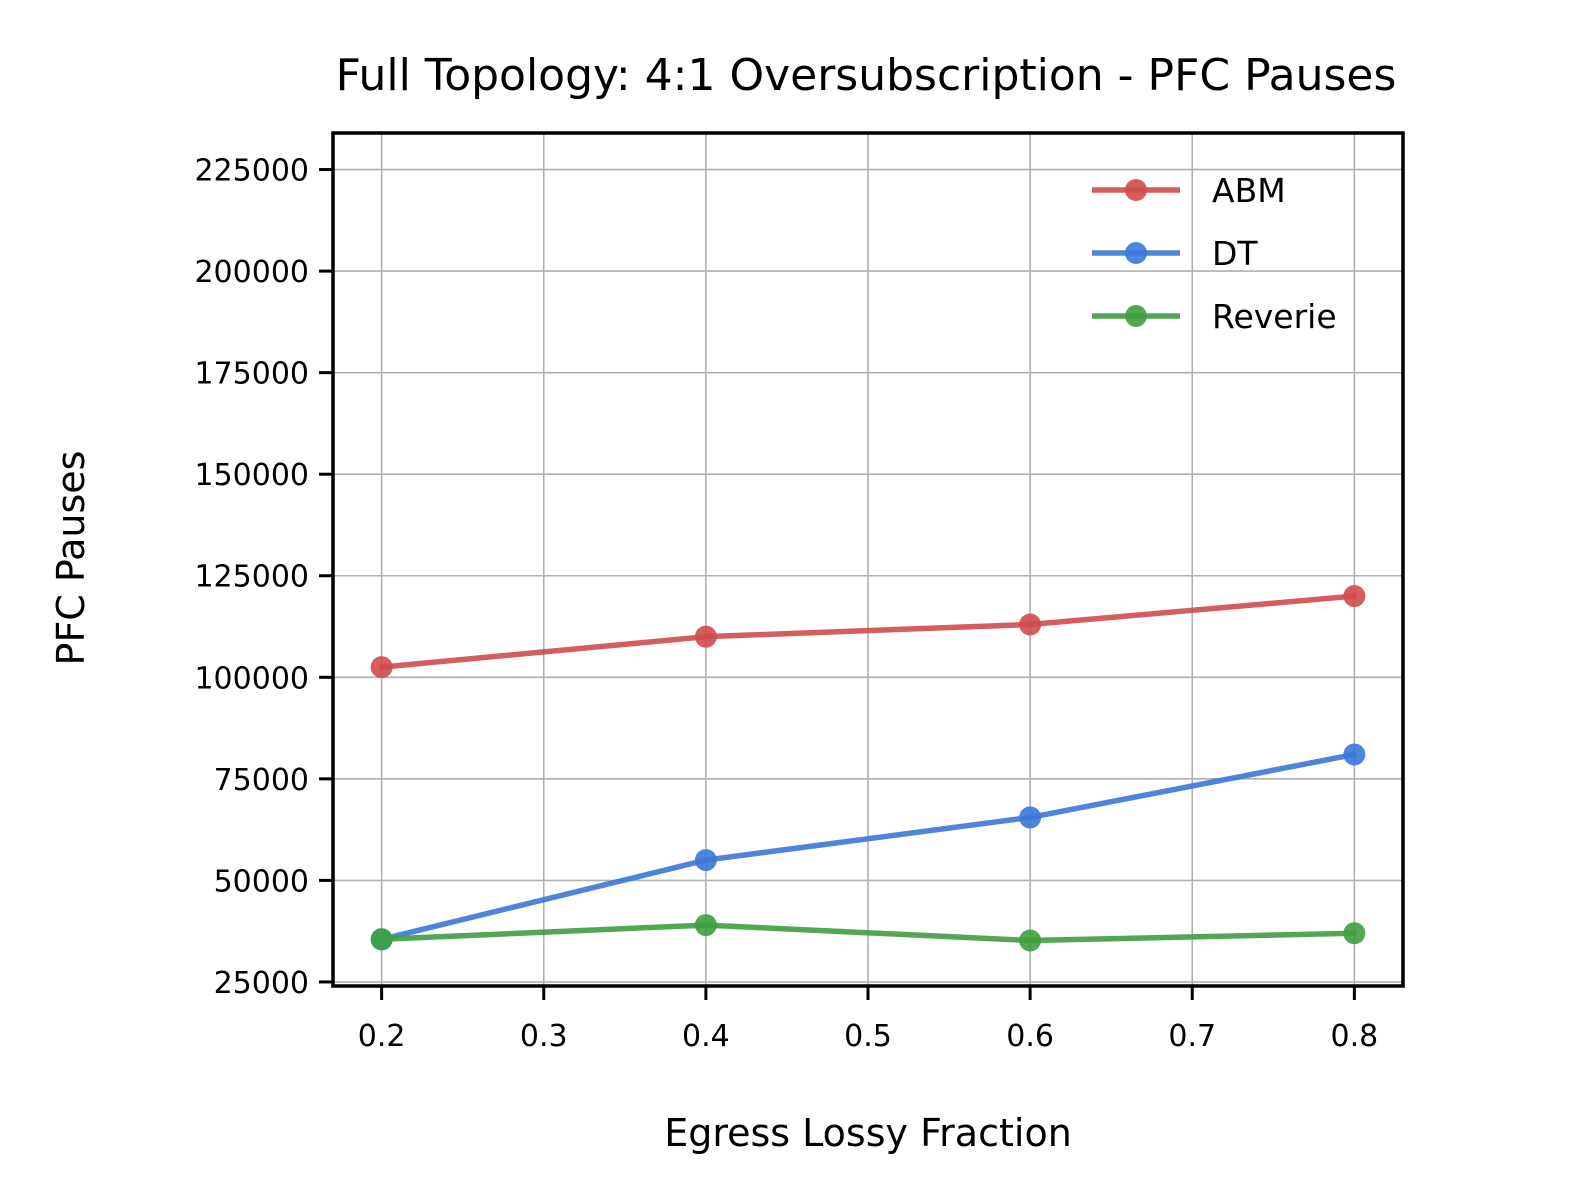 The image size is (1586, 1202). Describe the element at coordinates (251, 374) in the screenshot. I see `y-tick-label: 175000` at that location.